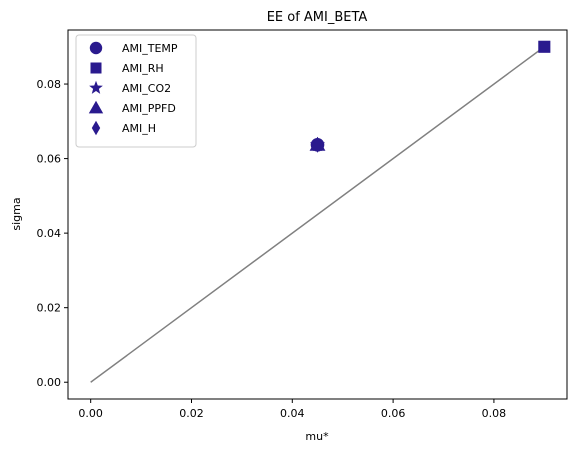  What do you see at coordinates (49, 159) in the screenshot?
I see `y-tick-label: 0.06` at bounding box center [49, 159].